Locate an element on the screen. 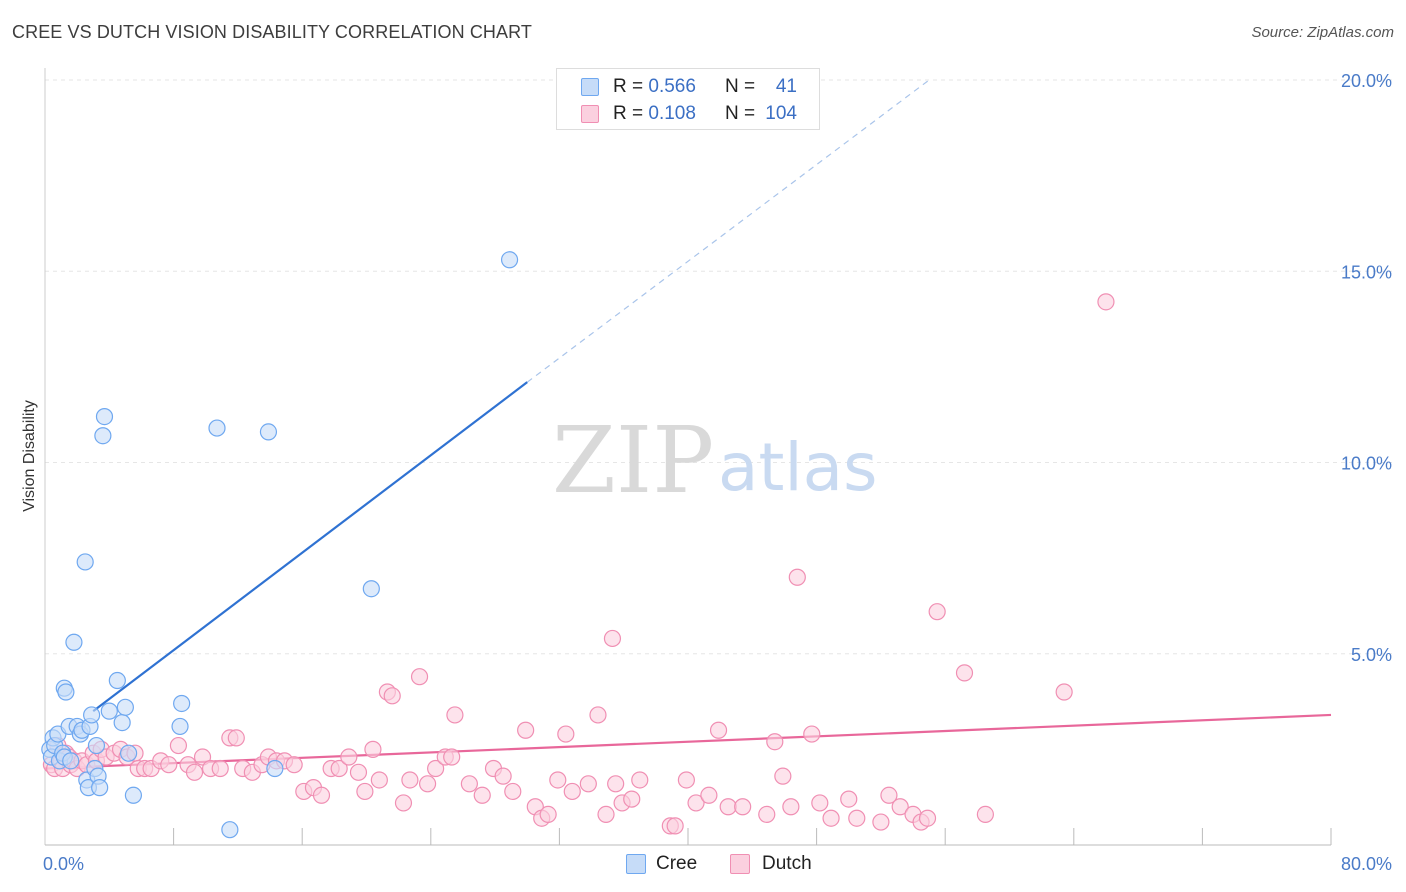 This screenshot has width=1406, height=892. dutch-swatch is located at coordinates (590, 114).